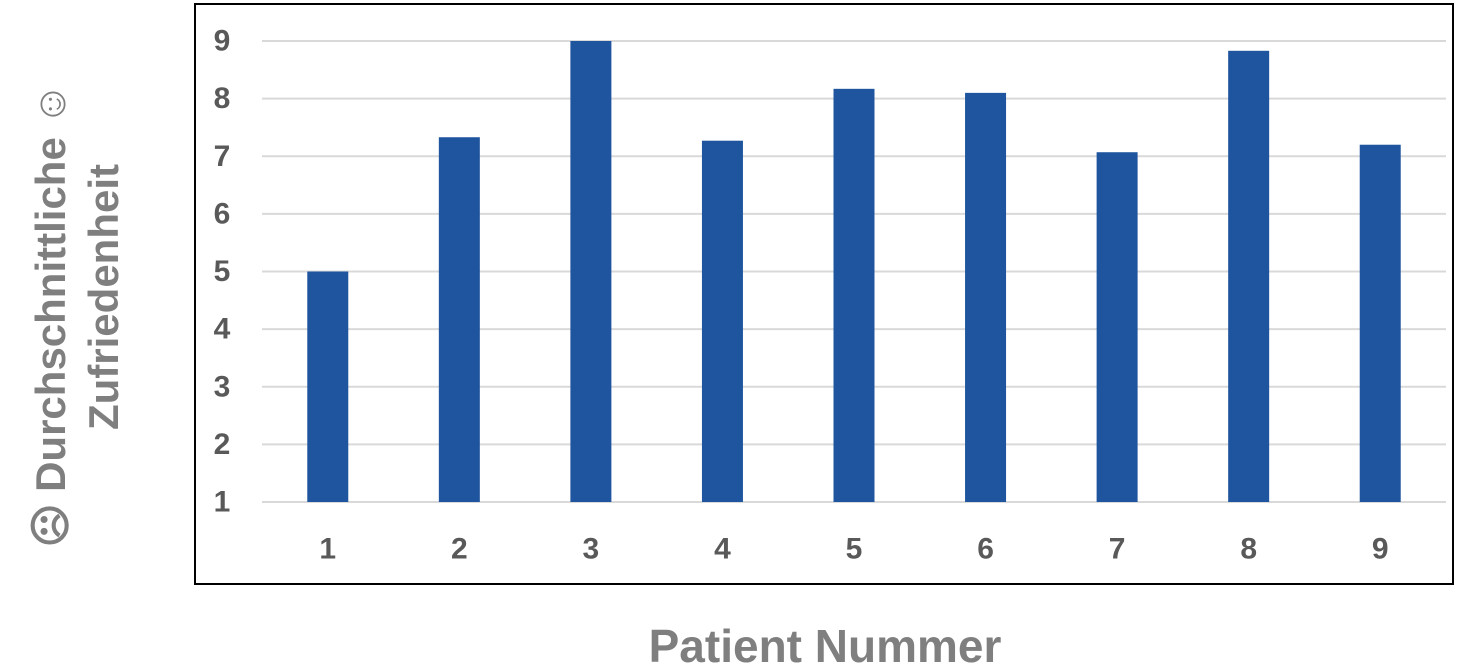  Describe the element at coordinates (327, 549) in the screenshot. I see `x-tick-label: 1` at that location.